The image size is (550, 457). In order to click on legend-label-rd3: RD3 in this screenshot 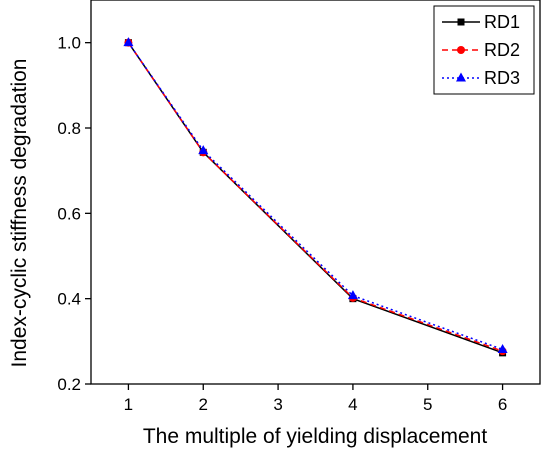, I will do `click(502, 78)`.